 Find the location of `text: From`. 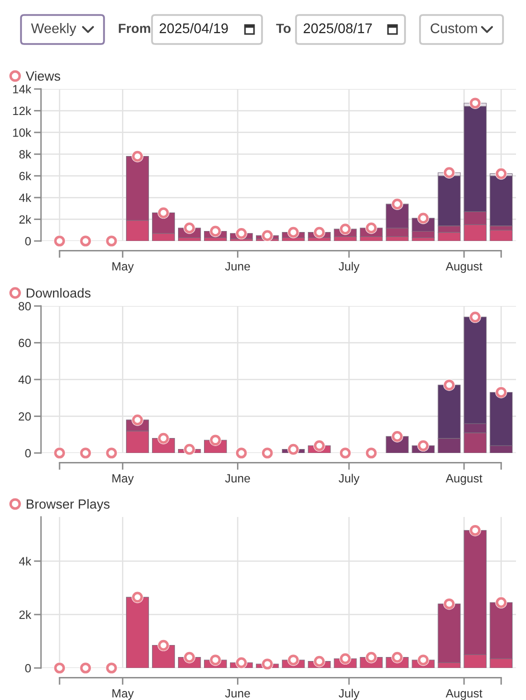

text: From is located at coordinates (134, 29).